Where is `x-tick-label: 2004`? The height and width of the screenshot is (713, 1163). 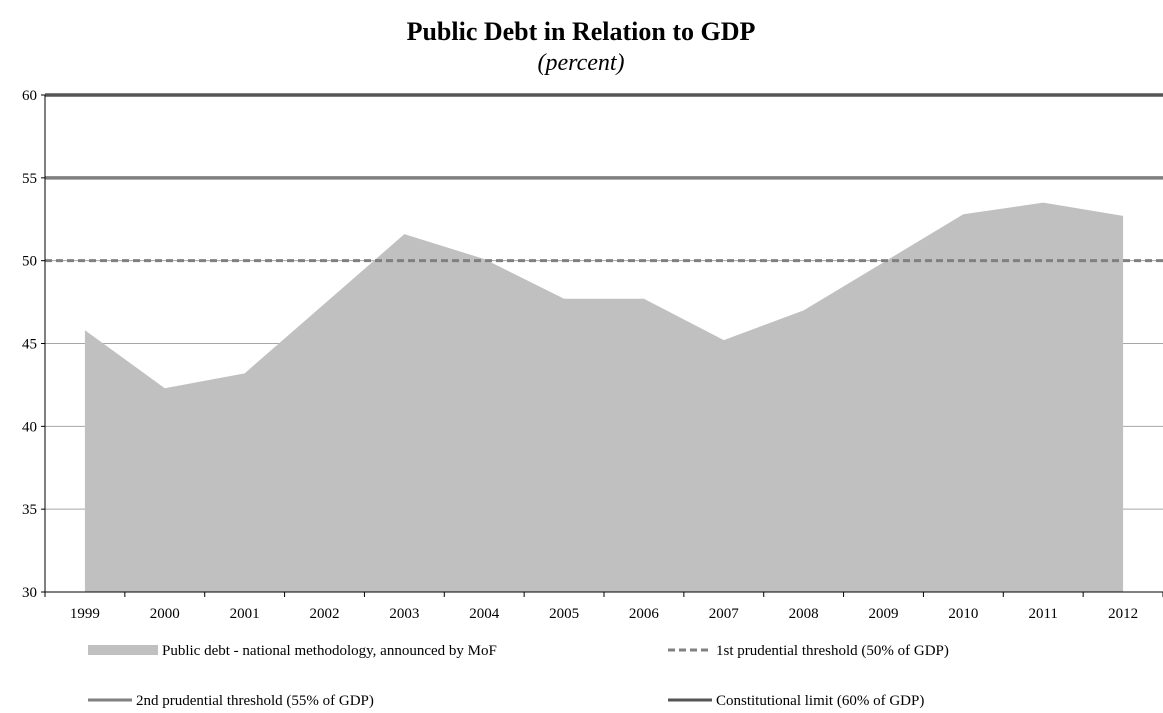 x-tick-label: 2004 is located at coordinates (484, 614).